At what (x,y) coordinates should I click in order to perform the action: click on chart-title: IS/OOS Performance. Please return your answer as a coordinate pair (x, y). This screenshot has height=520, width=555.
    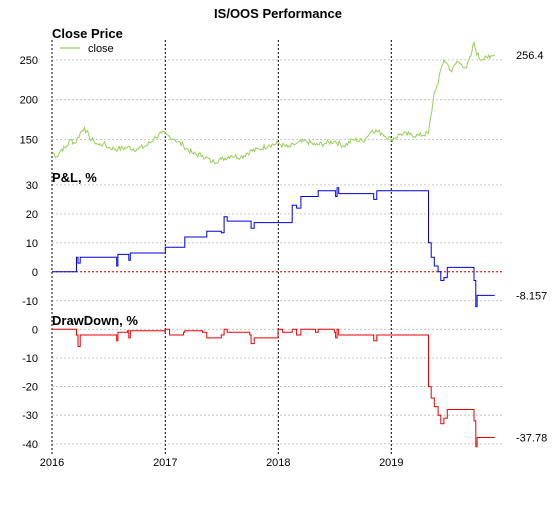
    Looking at the image, I should click on (278, 13).